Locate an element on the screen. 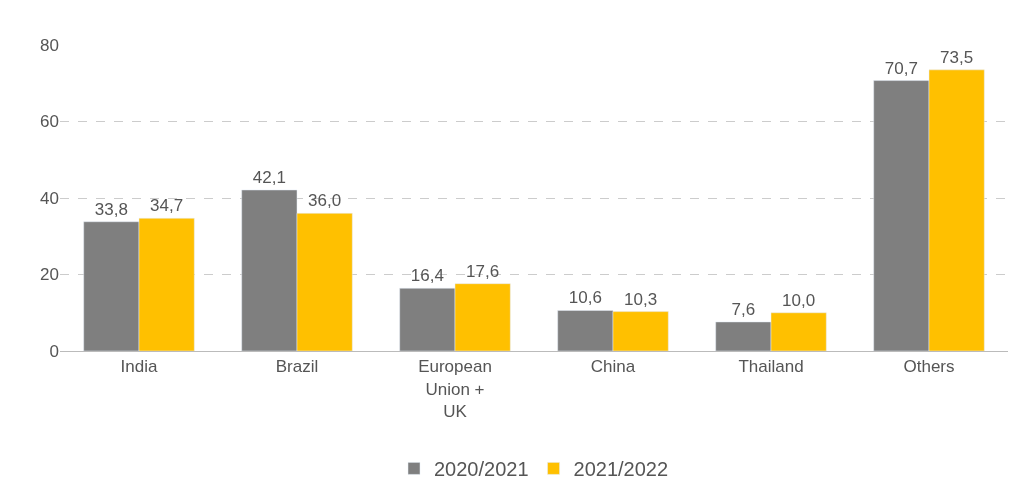 The width and height of the screenshot is (1028, 500). y-tick-label: 20 is located at coordinates (49, 275).